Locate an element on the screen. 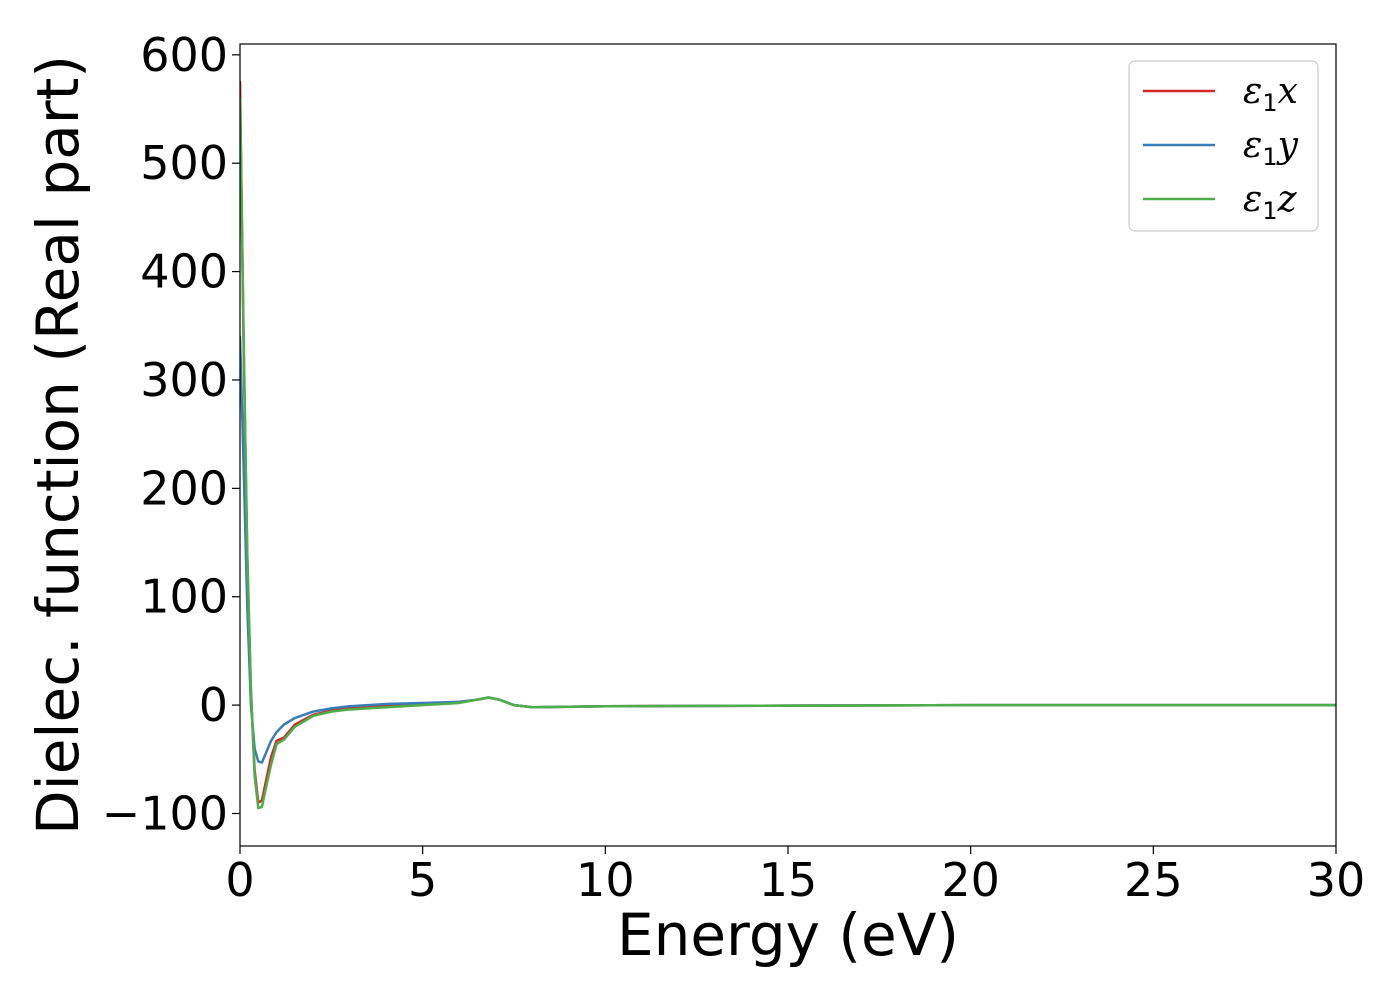 This screenshot has width=1400, height=1000. y-tick-label: −100 is located at coordinates (165, 813).